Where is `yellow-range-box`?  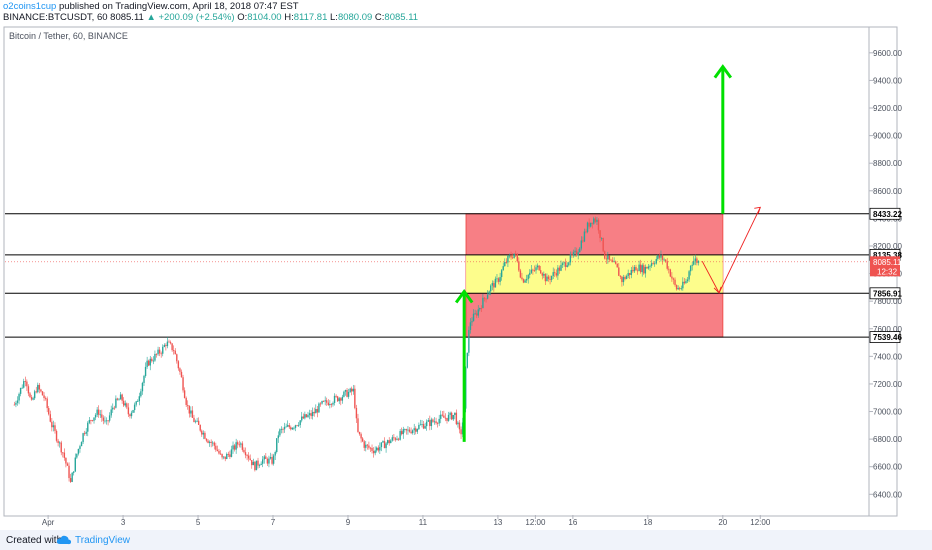 yellow-range-box is located at coordinates (594, 274).